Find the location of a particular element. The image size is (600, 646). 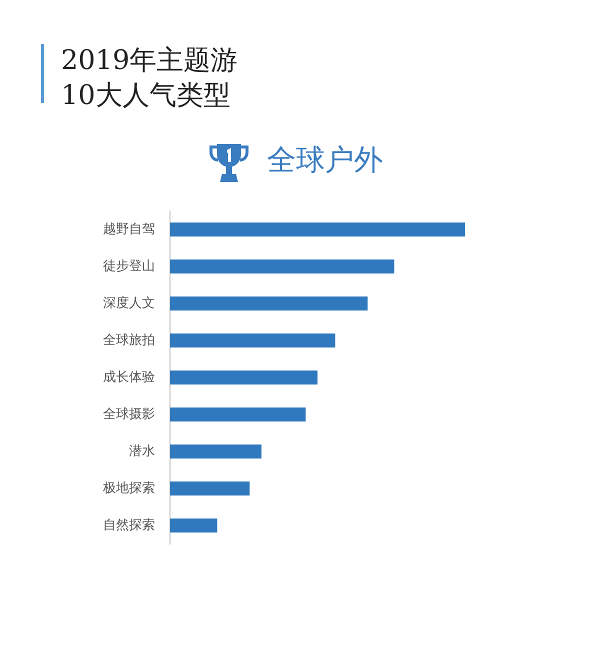

y-tick-label: 极地探索 is located at coordinates (128, 488).